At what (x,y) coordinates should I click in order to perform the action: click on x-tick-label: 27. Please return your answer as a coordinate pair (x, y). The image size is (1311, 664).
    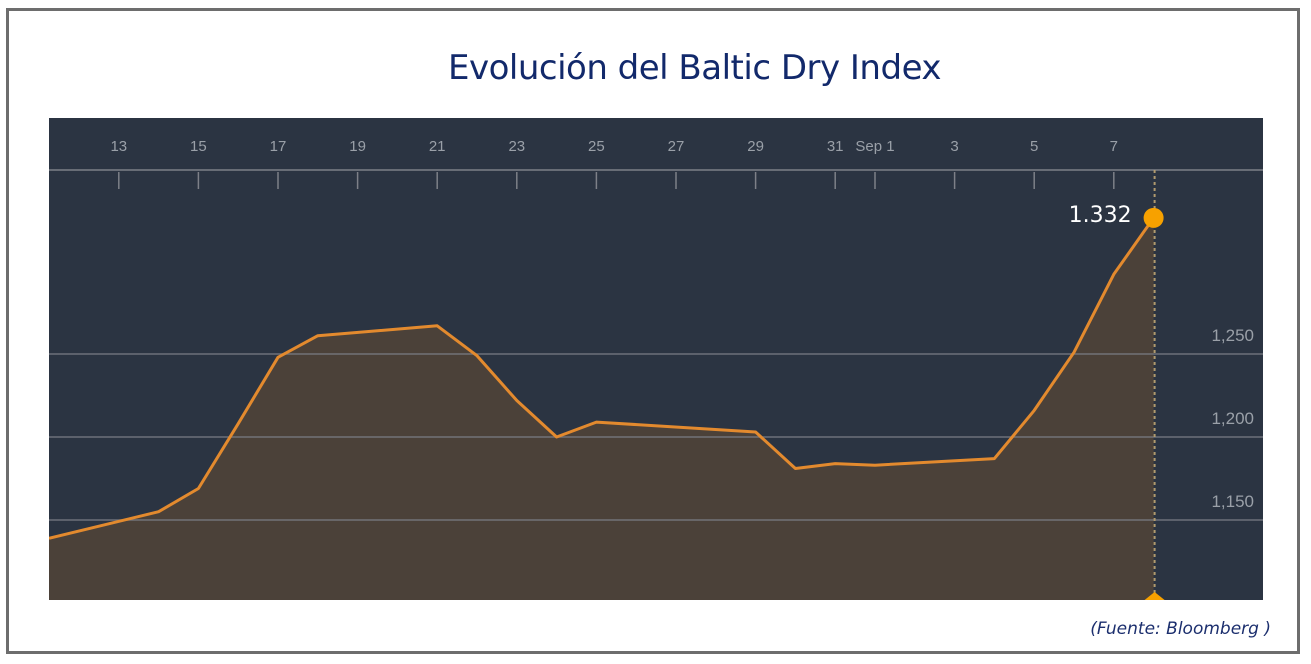
    Looking at the image, I should click on (676, 146).